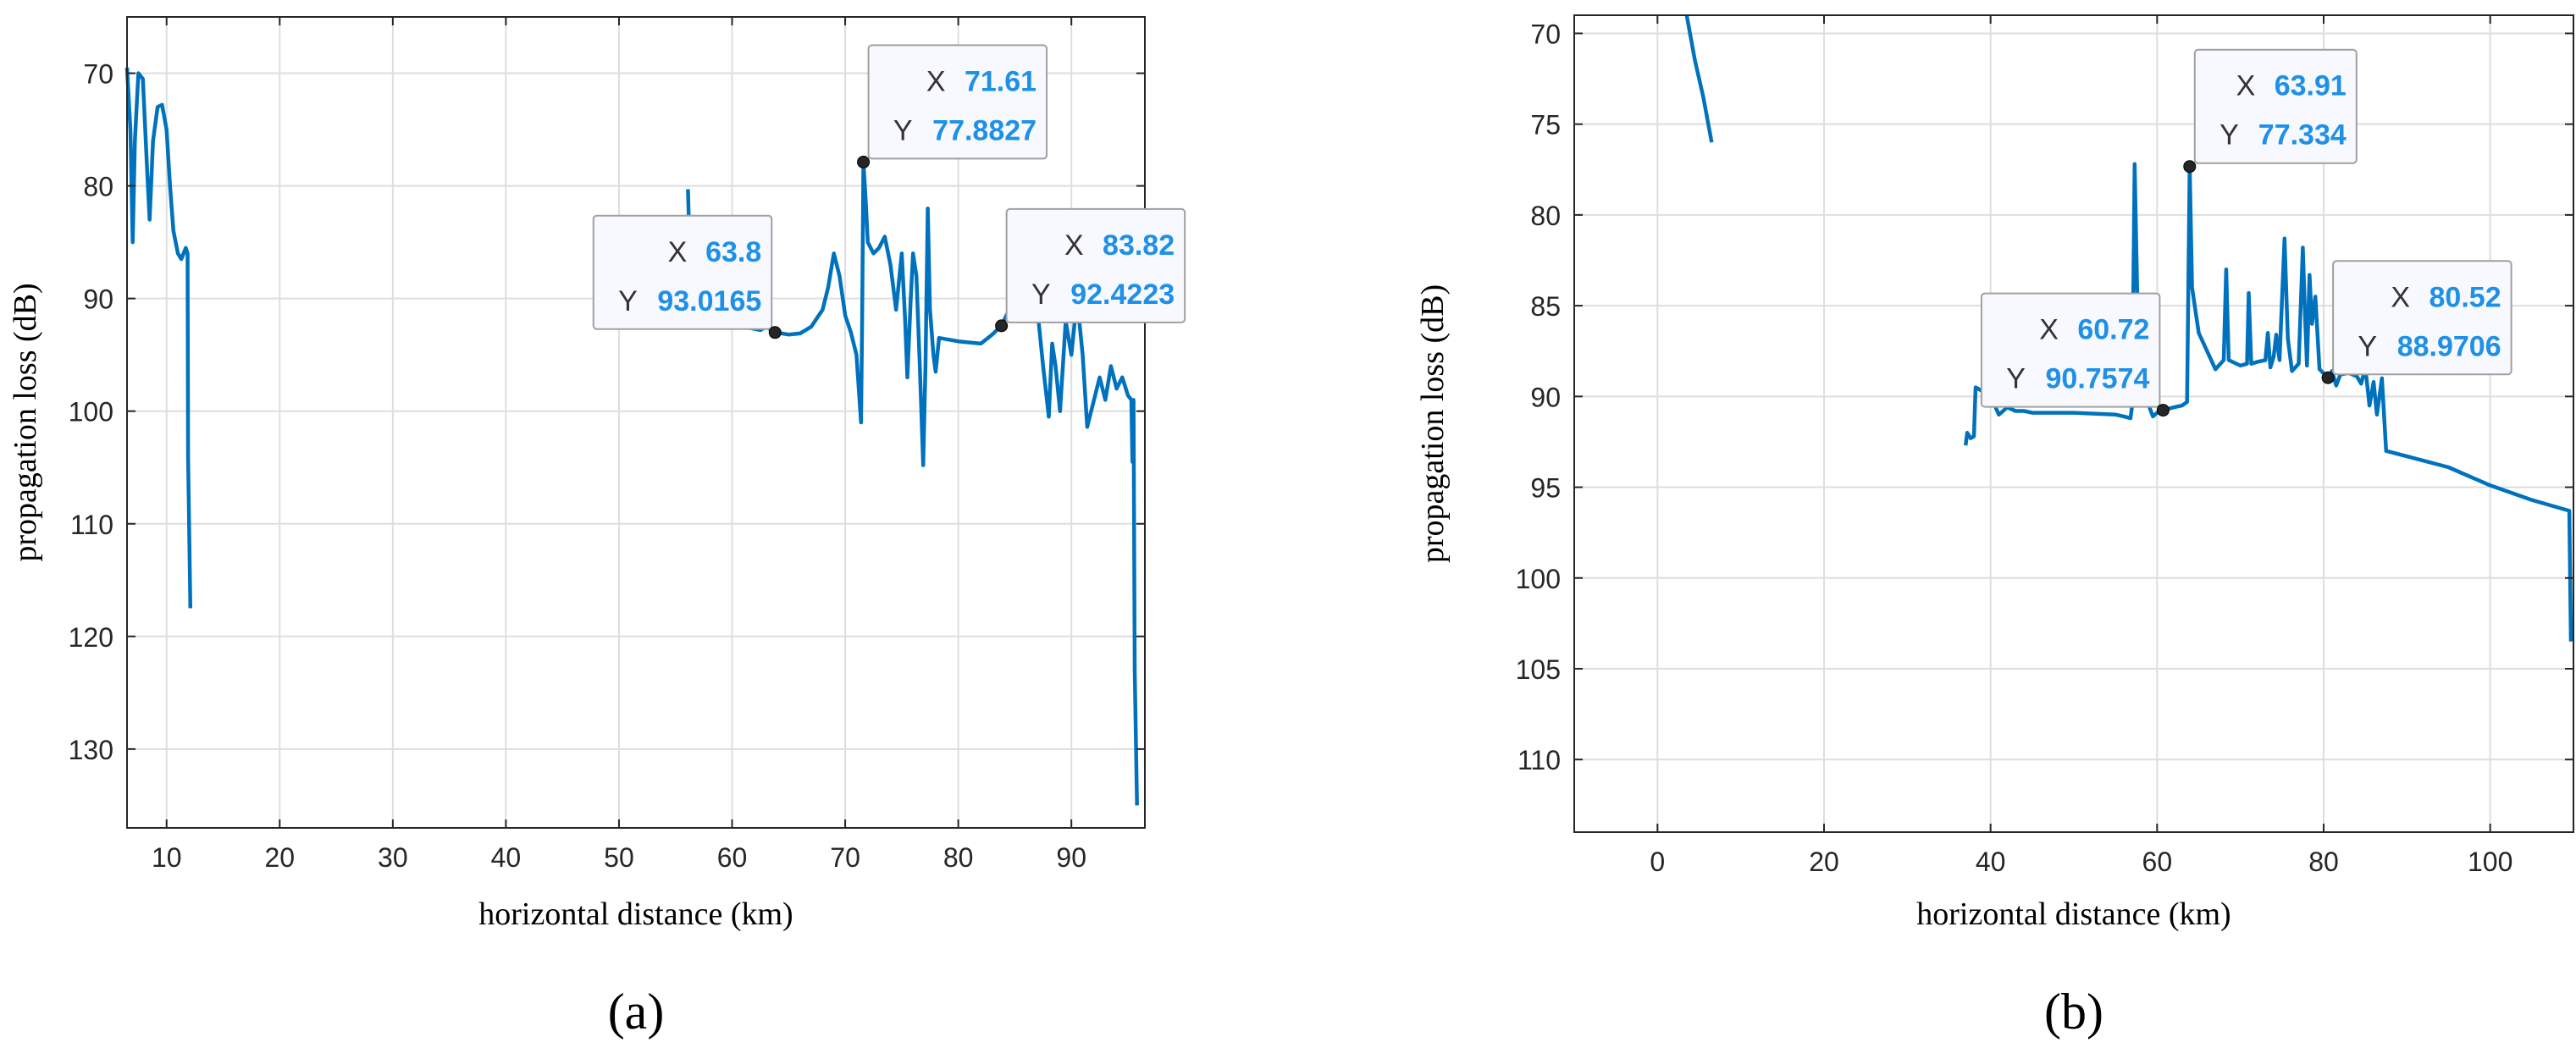  Describe the element at coordinates (1139, 245) in the screenshot. I see `datatip-x-value: 83.82` at that location.